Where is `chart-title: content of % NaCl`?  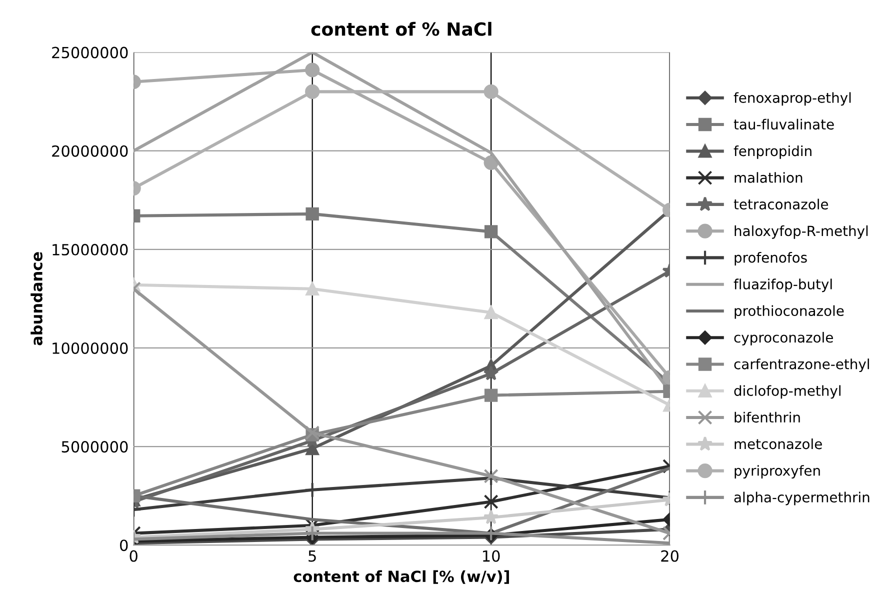 chart-title: content of % NaCl is located at coordinates (401, 29).